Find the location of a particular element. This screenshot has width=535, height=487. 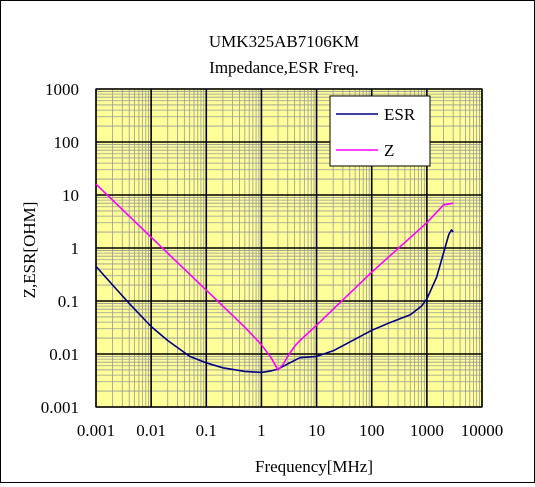

x-tick-label: 0.001 is located at coordinates (96, 430).